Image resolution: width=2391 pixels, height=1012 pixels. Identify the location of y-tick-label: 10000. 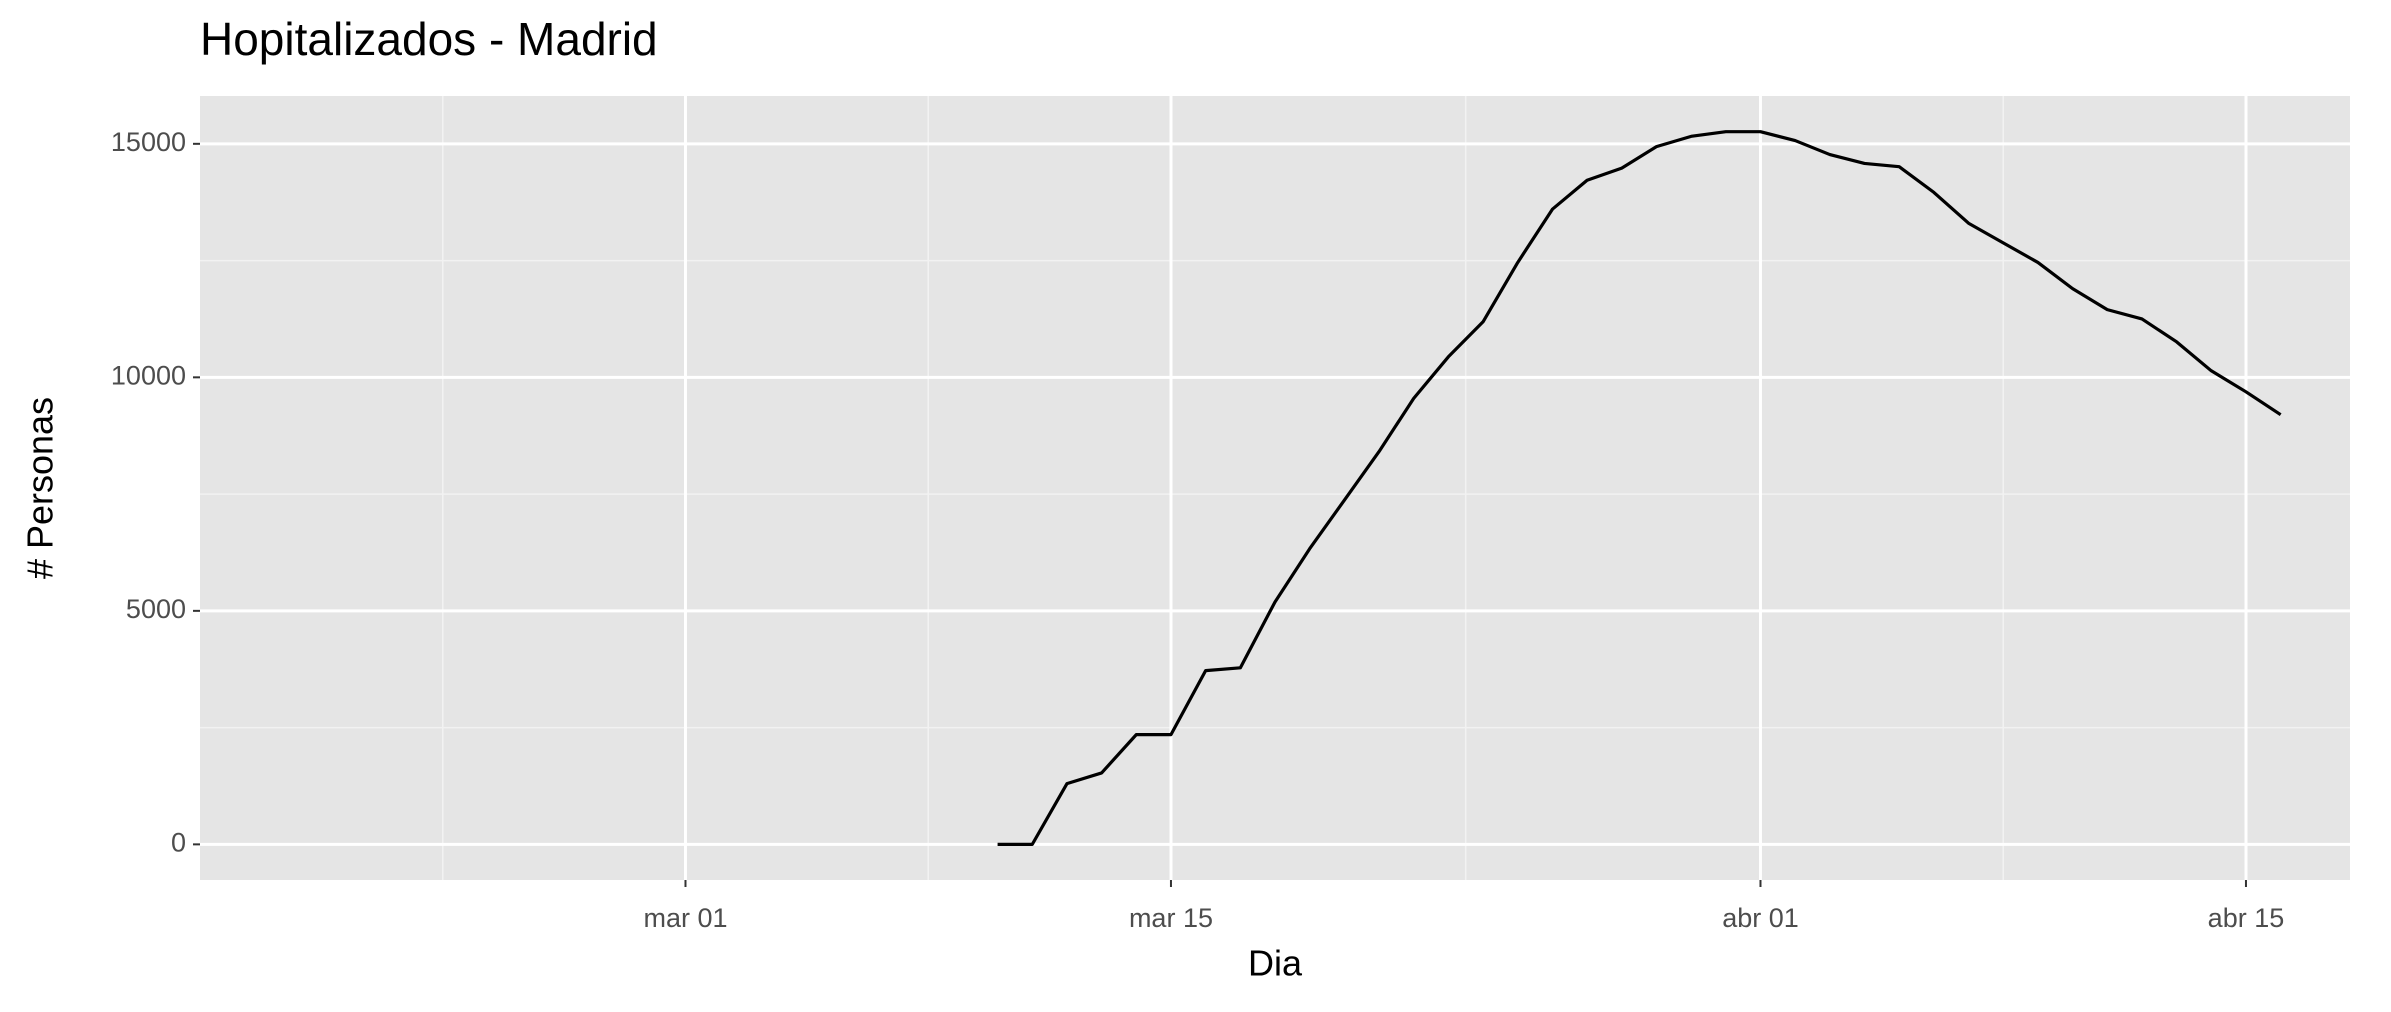
(148, 375).